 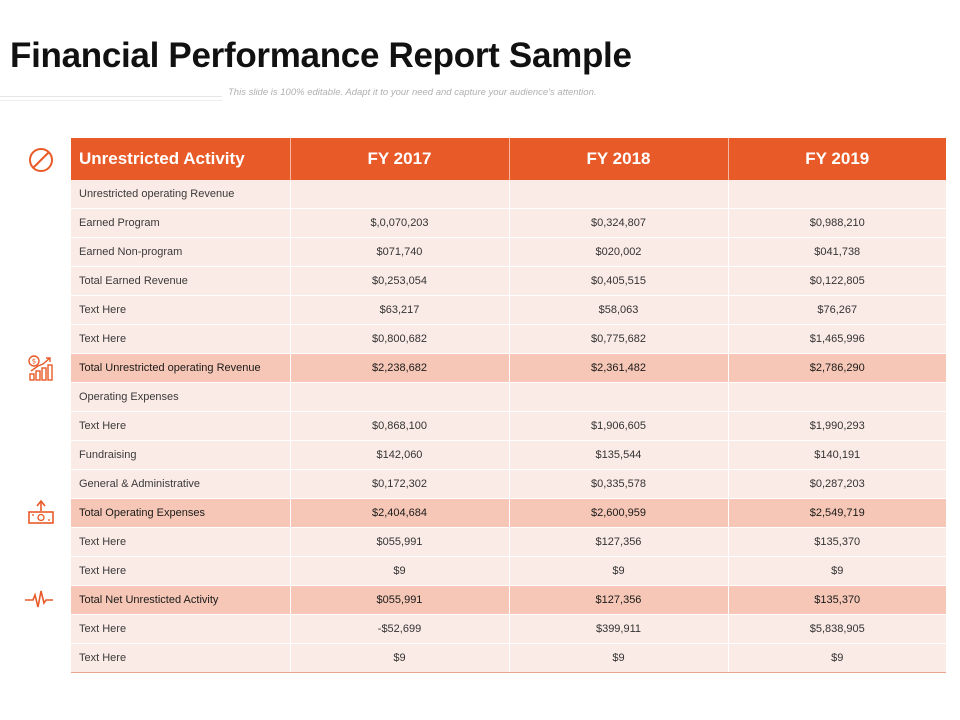 What do you see at coordinates (619, 339) in the screenshot?
I see `cell-fy2018: $0,775,682` at bounding box center [619, 339].